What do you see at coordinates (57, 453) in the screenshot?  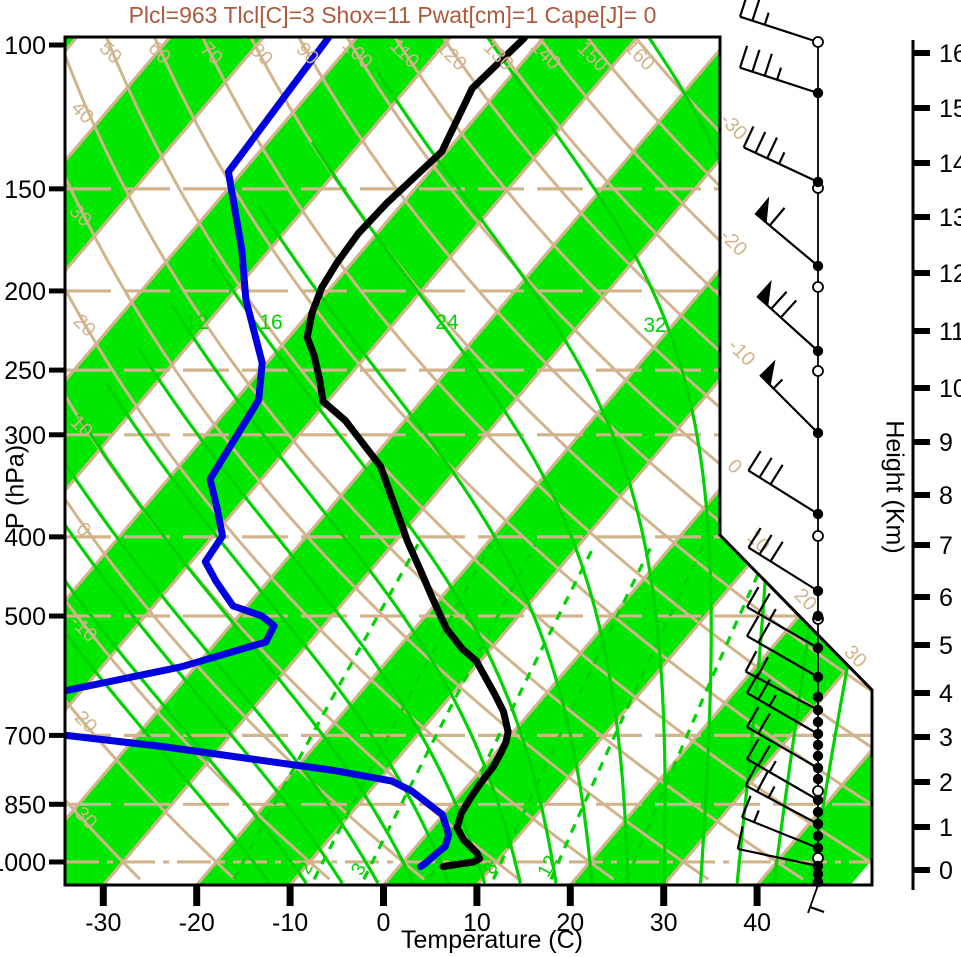 I see `pressure-axis` at bounding box center [57, 453].